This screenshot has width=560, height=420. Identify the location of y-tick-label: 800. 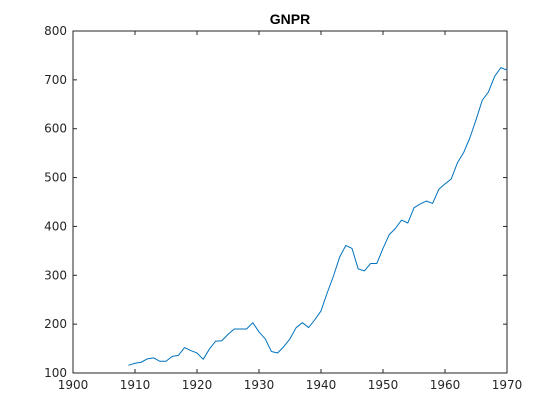
(55, 31).